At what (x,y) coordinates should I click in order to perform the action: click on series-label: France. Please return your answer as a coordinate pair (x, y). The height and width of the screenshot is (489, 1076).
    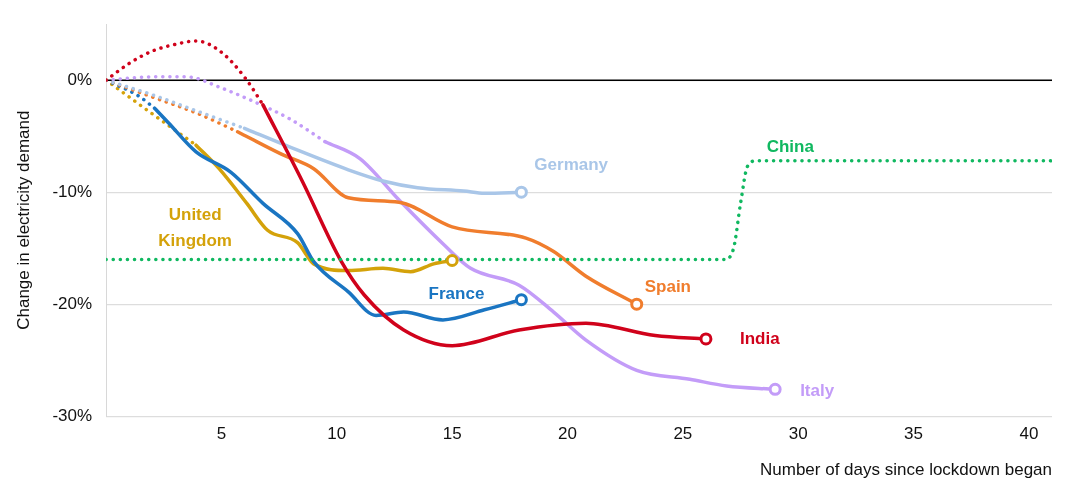
    Looking at the image, I should click on (456, 294).